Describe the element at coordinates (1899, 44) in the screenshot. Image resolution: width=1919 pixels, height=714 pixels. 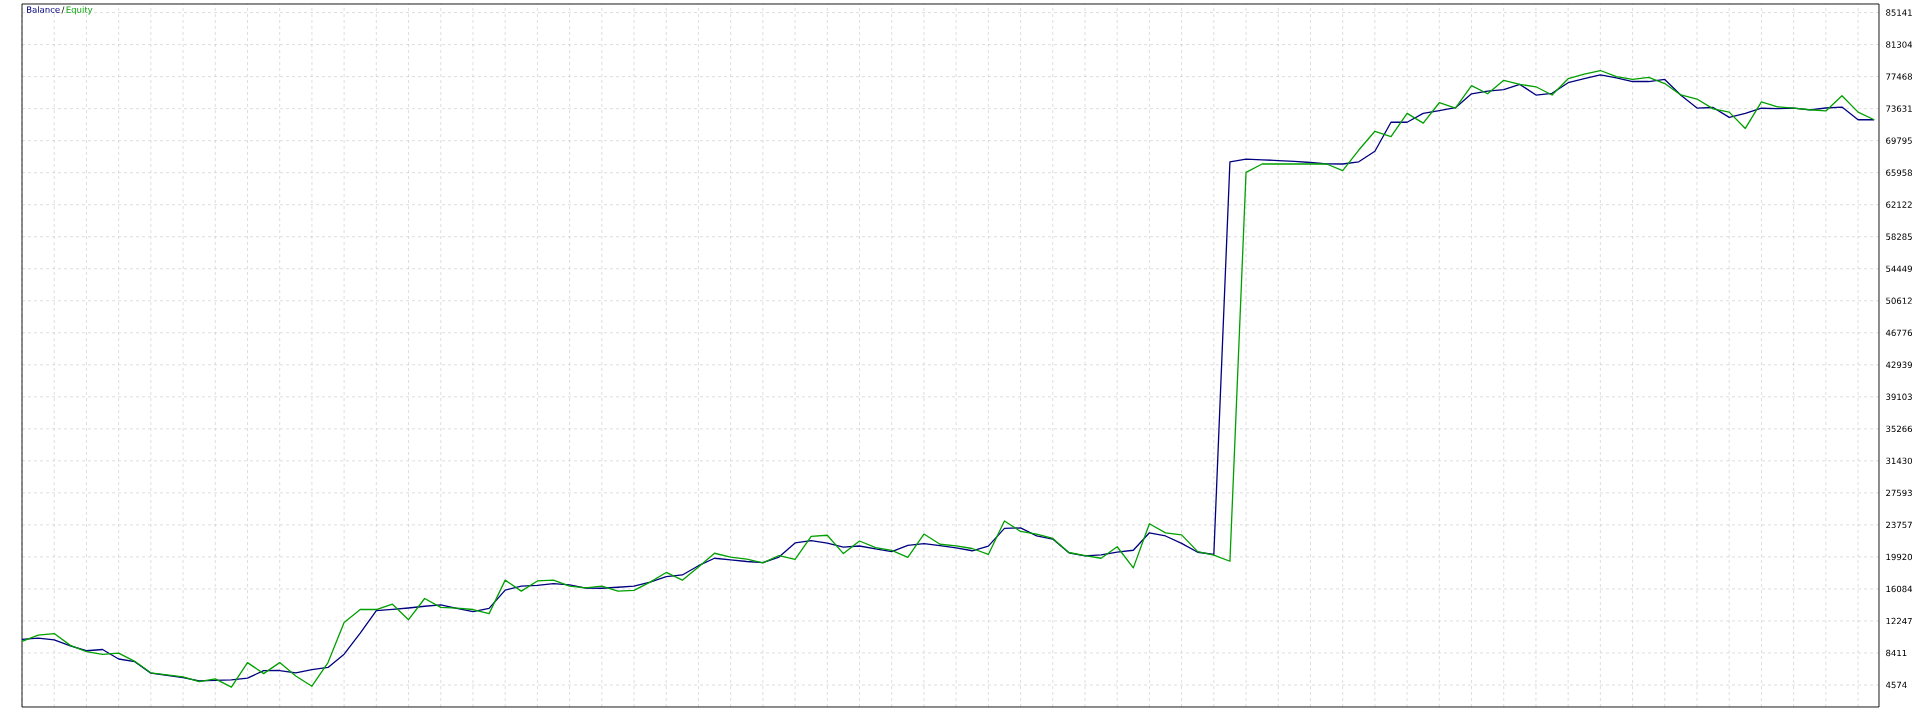
I see `y-tick-label: 81304` at that location.